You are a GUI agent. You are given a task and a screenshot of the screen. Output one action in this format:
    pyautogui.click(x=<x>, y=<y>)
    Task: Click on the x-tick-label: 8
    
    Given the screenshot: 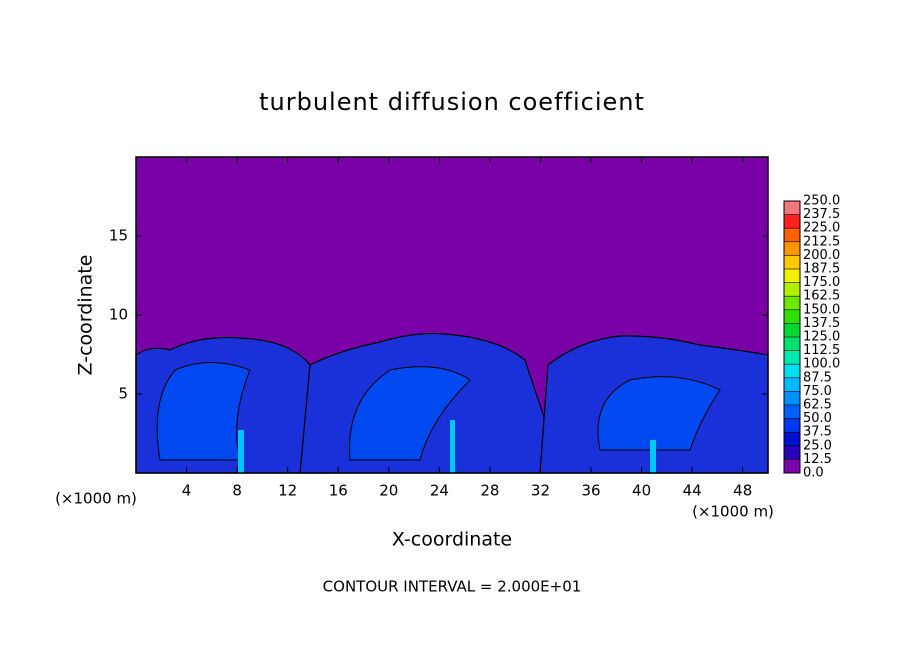 What is the action you would take?
    pyautogui.click(x=237, y=491)
    